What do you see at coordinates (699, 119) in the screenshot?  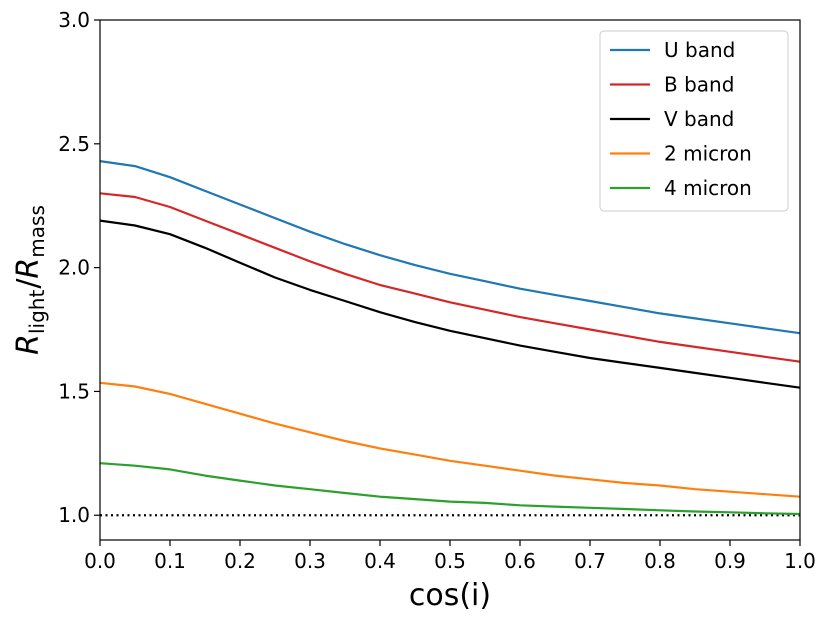 I see `legend-label: V band` at bounding box center [699, 119].